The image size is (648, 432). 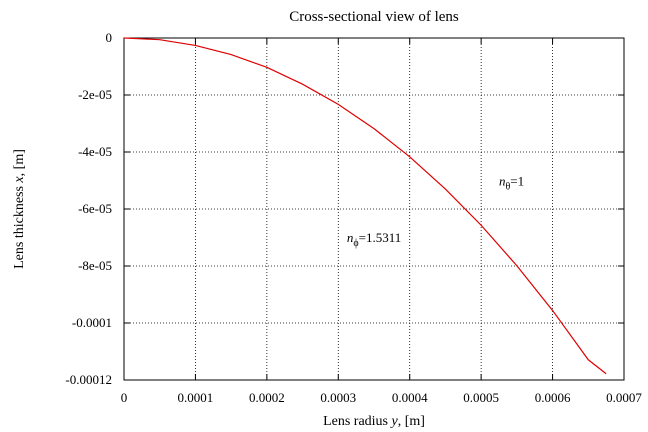 I want to click on y-tick-label: -2e-05, so click(x=95, y=94).